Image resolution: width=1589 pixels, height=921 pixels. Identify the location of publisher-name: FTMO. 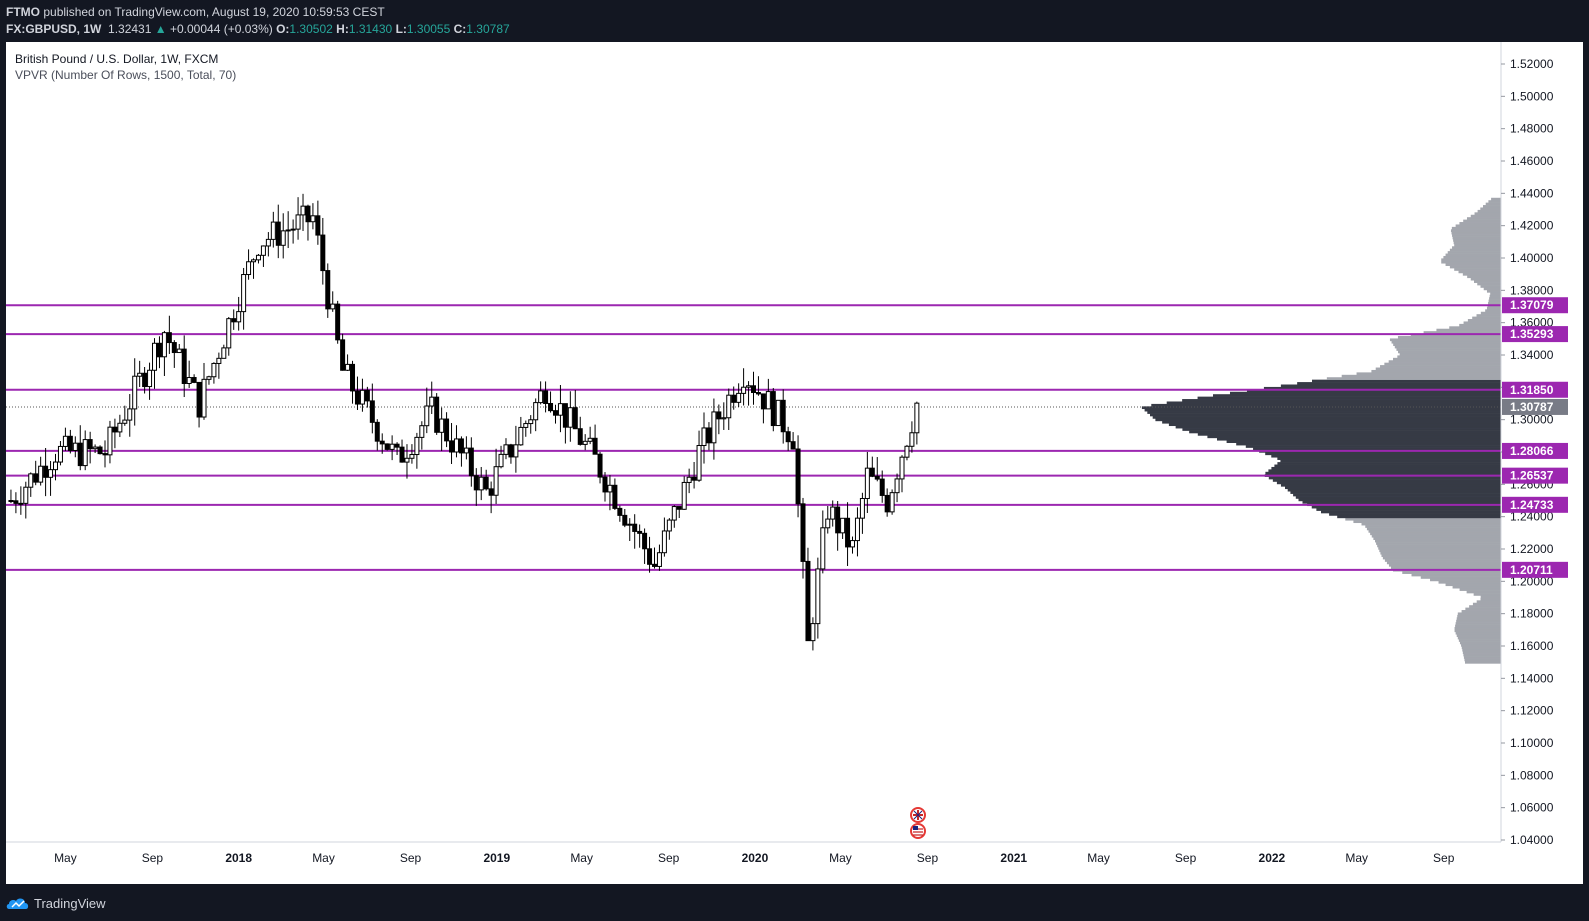
(23, 12).